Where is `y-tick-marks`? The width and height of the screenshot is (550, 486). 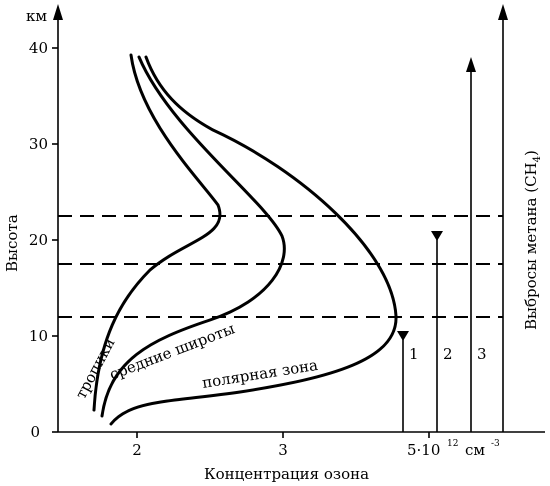 y-tick-marks is located at coordinates (55, 240).